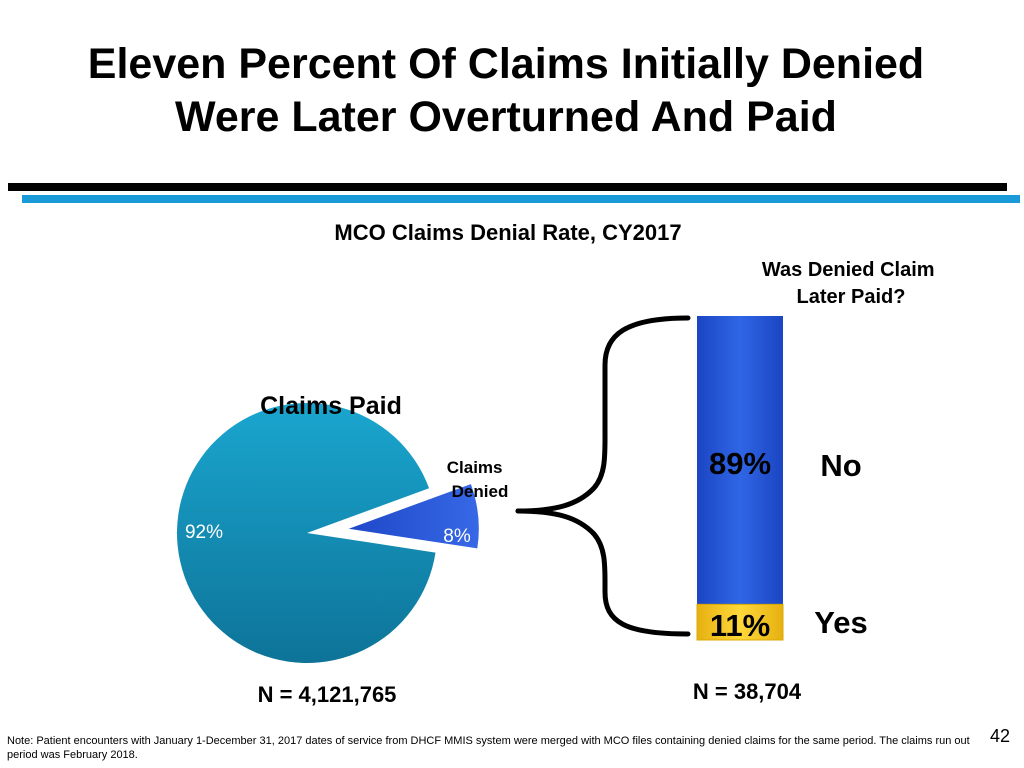 Image resolution: width=1024 pixels, height=768 pixels. I want to click on data-label-yes: 11%, so click(740, 625).